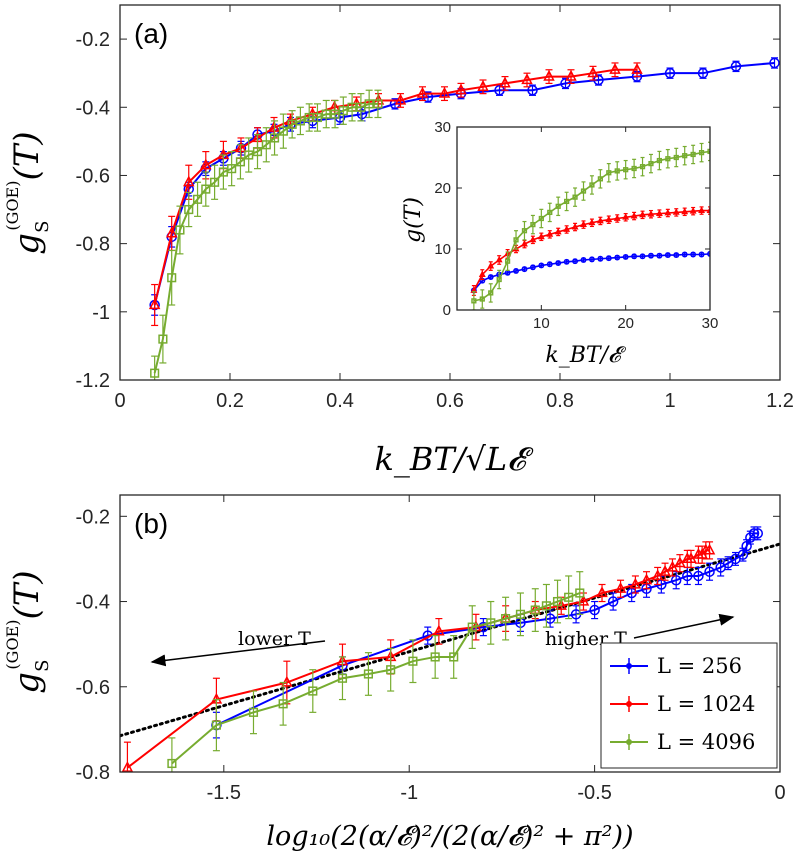  Describe the element at coordinates (442, 249) in the screenshot. I see `y-tick-label: 10` at that location.